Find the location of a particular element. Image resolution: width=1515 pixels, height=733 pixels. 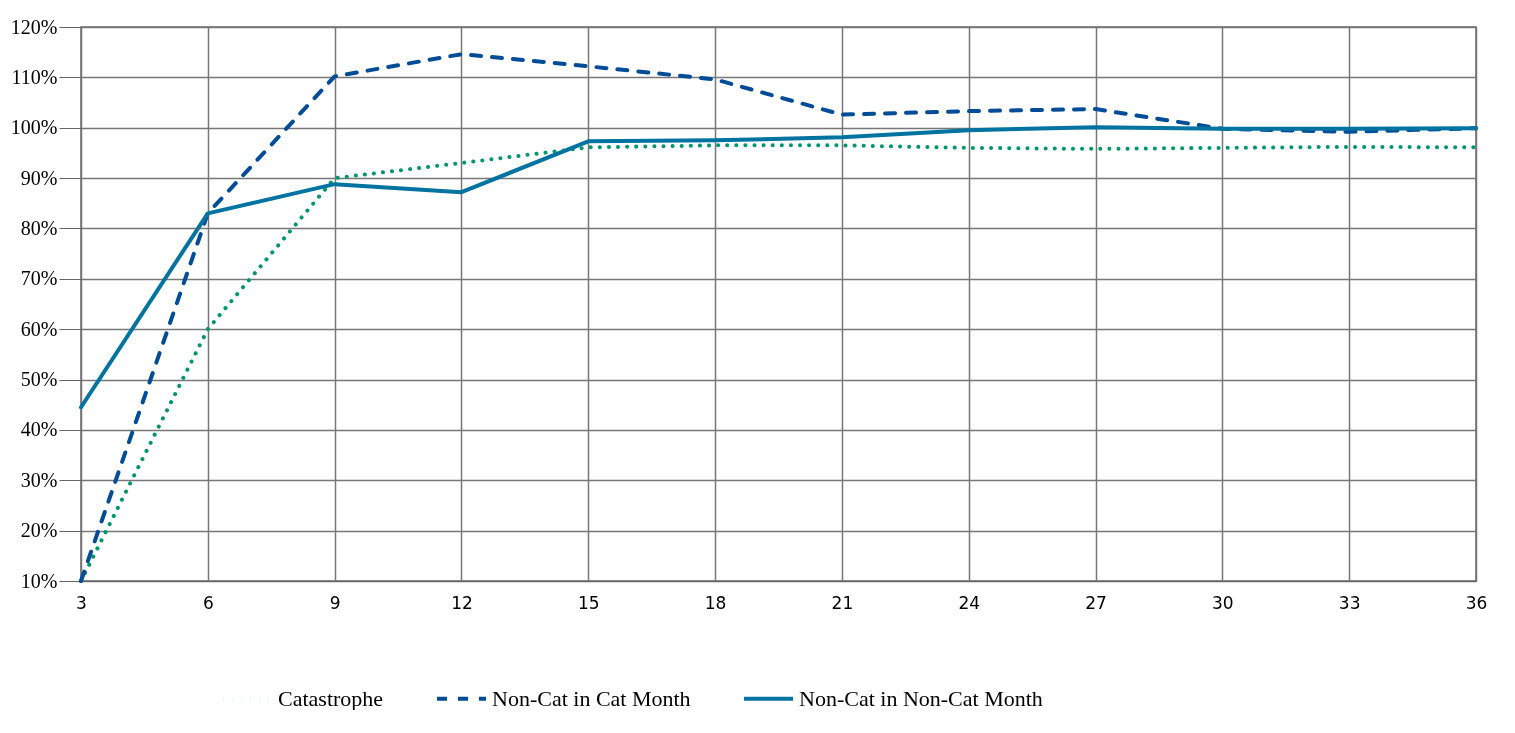

legend-label: Non-Cat in Non-Cat Month is located at coordinates (921, 698).